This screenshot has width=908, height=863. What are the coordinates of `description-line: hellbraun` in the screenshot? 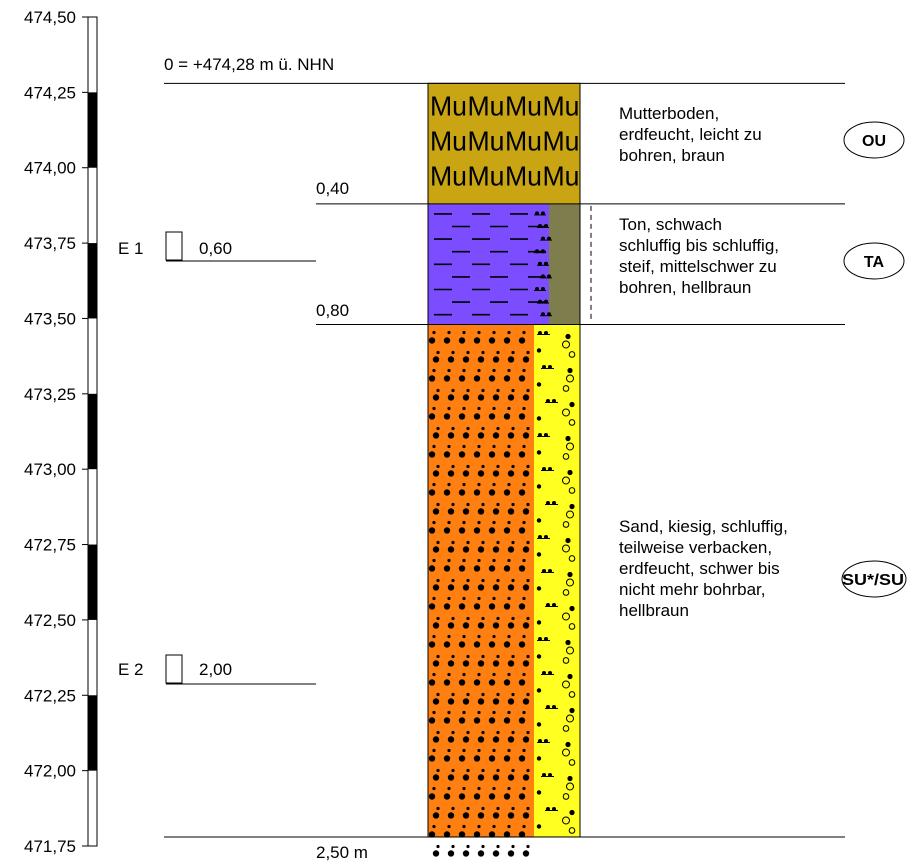 It's located at (654, 610).